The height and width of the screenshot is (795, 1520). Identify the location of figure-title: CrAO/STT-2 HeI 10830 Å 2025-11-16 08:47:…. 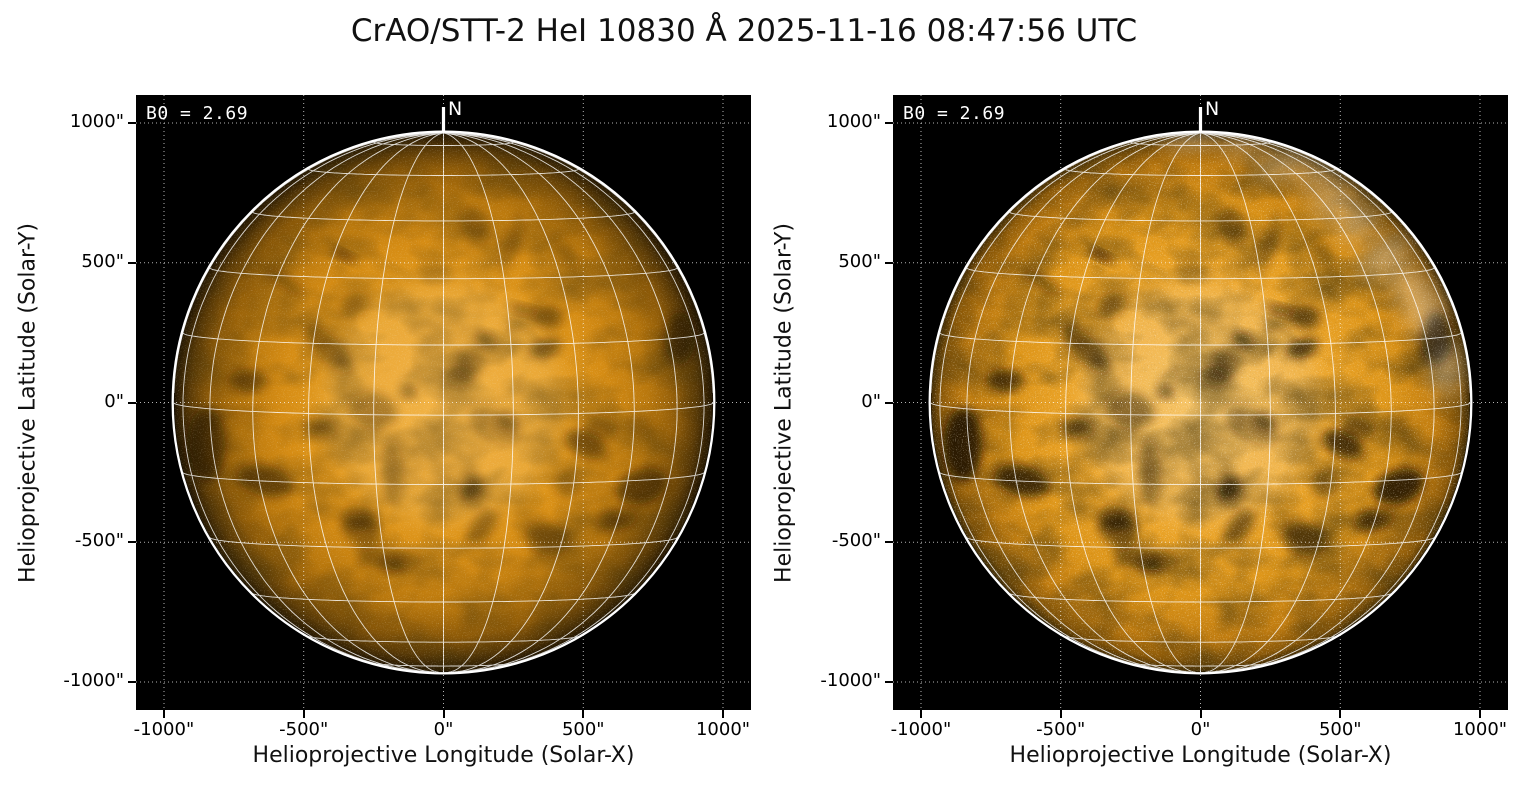
(744, 31).